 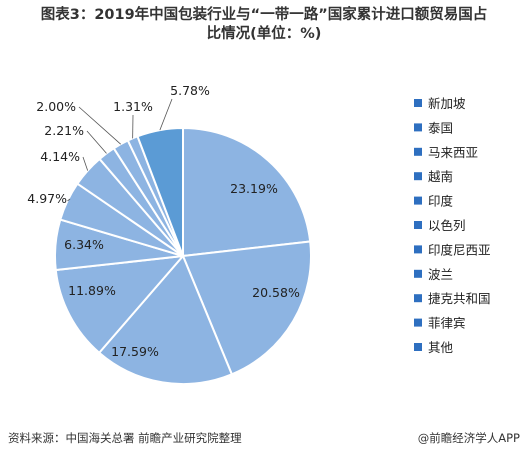 I want to click on chart-title-line-2: 比情况(单位：%), so click(x=264, y=34).